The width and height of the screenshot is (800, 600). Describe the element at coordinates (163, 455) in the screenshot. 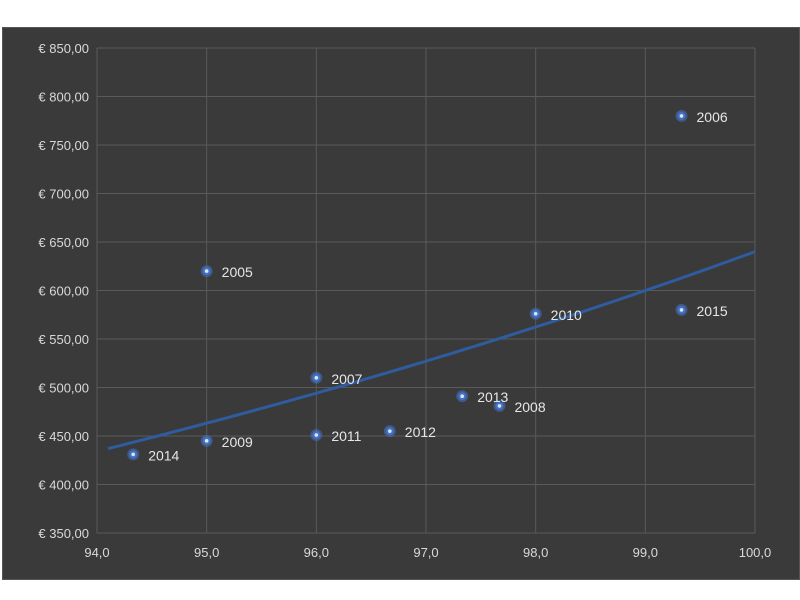

I see `data-label: 2014` at that location.